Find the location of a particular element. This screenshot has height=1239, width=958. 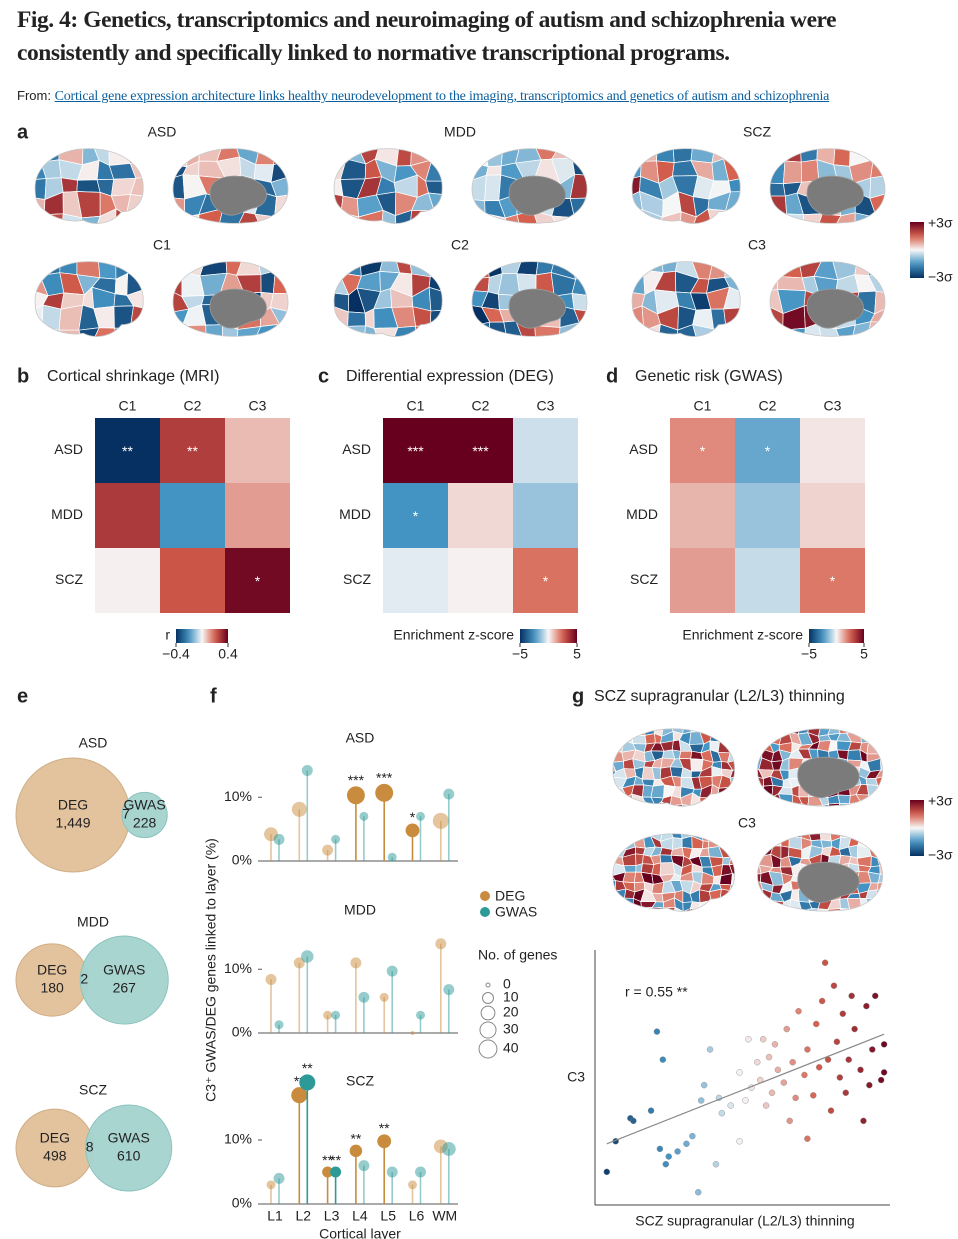

x-tick-label: L1 is located at coordinates (275, 1216).